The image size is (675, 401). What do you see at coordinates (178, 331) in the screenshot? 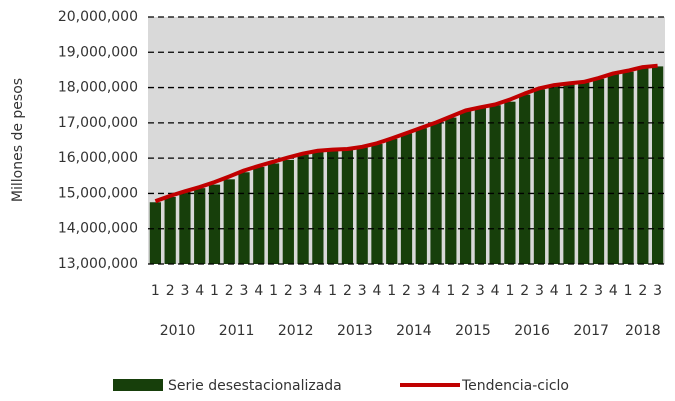
I see `x-group-label: 2010` at bounding box center [178, 331].